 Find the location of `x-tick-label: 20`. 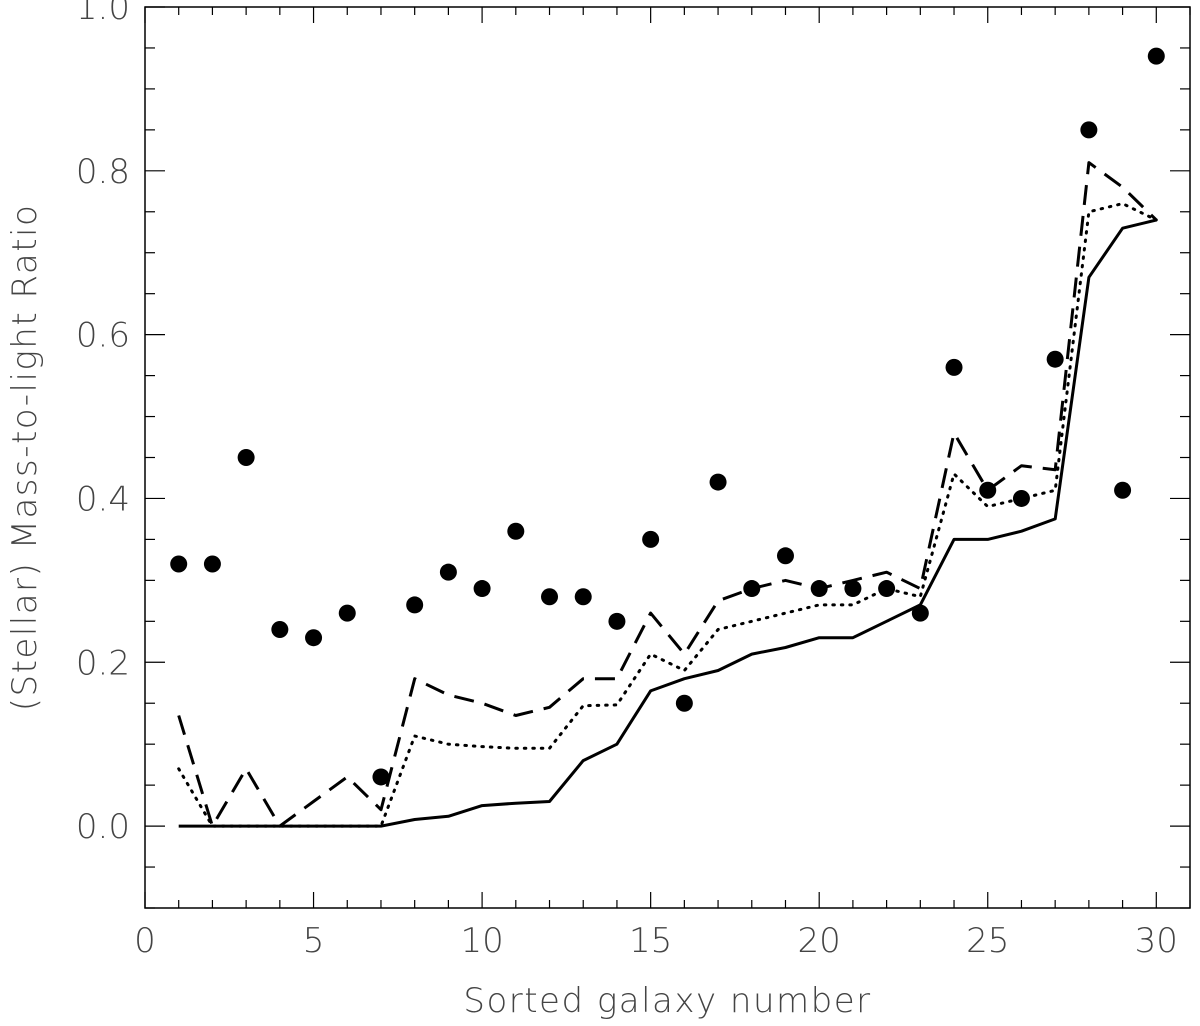

x-tick-label: 20 is located at coordinates (819, 941).